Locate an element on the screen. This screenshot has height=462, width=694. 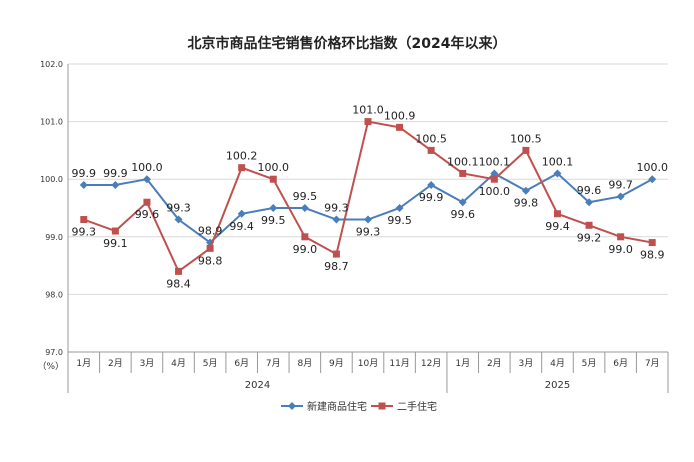
y-tick-label: 102.0 is located at coordinates (51, 64).